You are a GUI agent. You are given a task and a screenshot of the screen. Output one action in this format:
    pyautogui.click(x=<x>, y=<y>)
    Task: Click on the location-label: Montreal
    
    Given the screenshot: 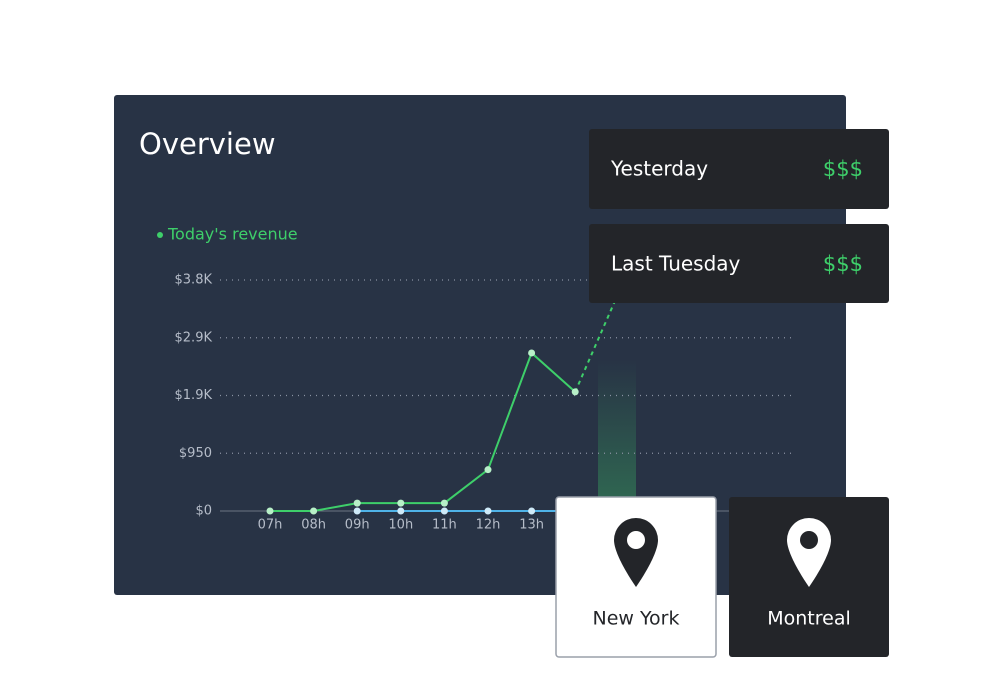 What is the action you would take?
    pyautogui.click(x=809, y=619)
    